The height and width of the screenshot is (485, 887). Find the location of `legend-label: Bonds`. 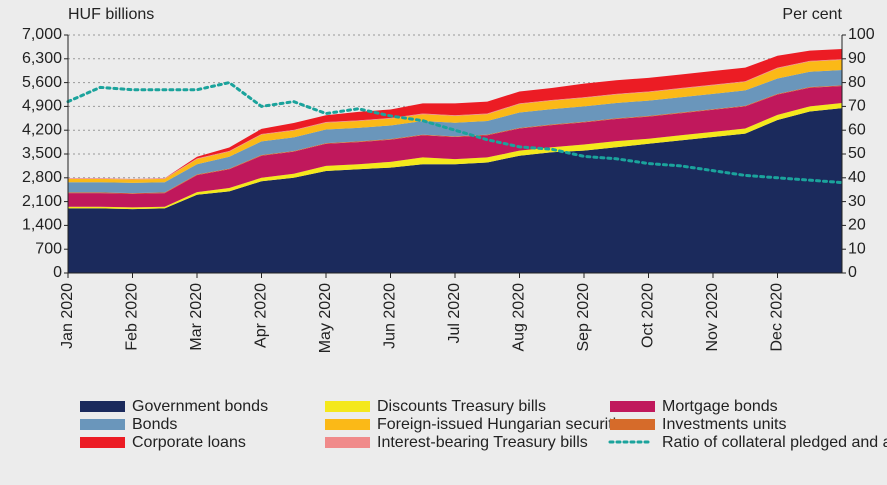

legend-label: Bonds is located at coordinates (154, 424).